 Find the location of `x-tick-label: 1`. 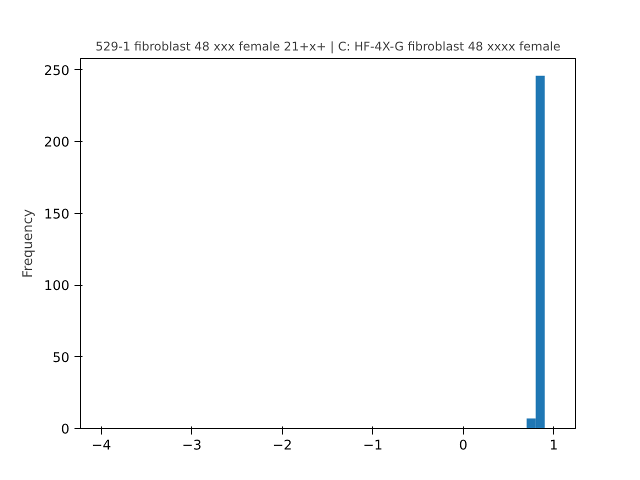

x-tick-label: 1 is located at coordinates (554, 446).